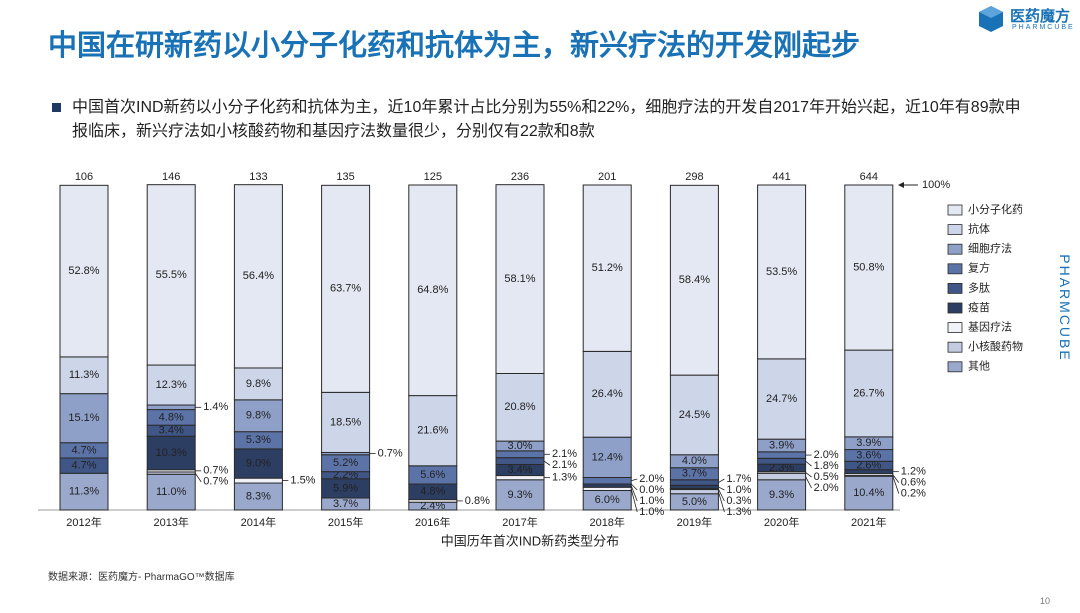 This screenshot has width=1080, height=613. Describe the element at coordinates (170, 522) in the screenshot. I see `x-tick-label: 2013年` at that location.